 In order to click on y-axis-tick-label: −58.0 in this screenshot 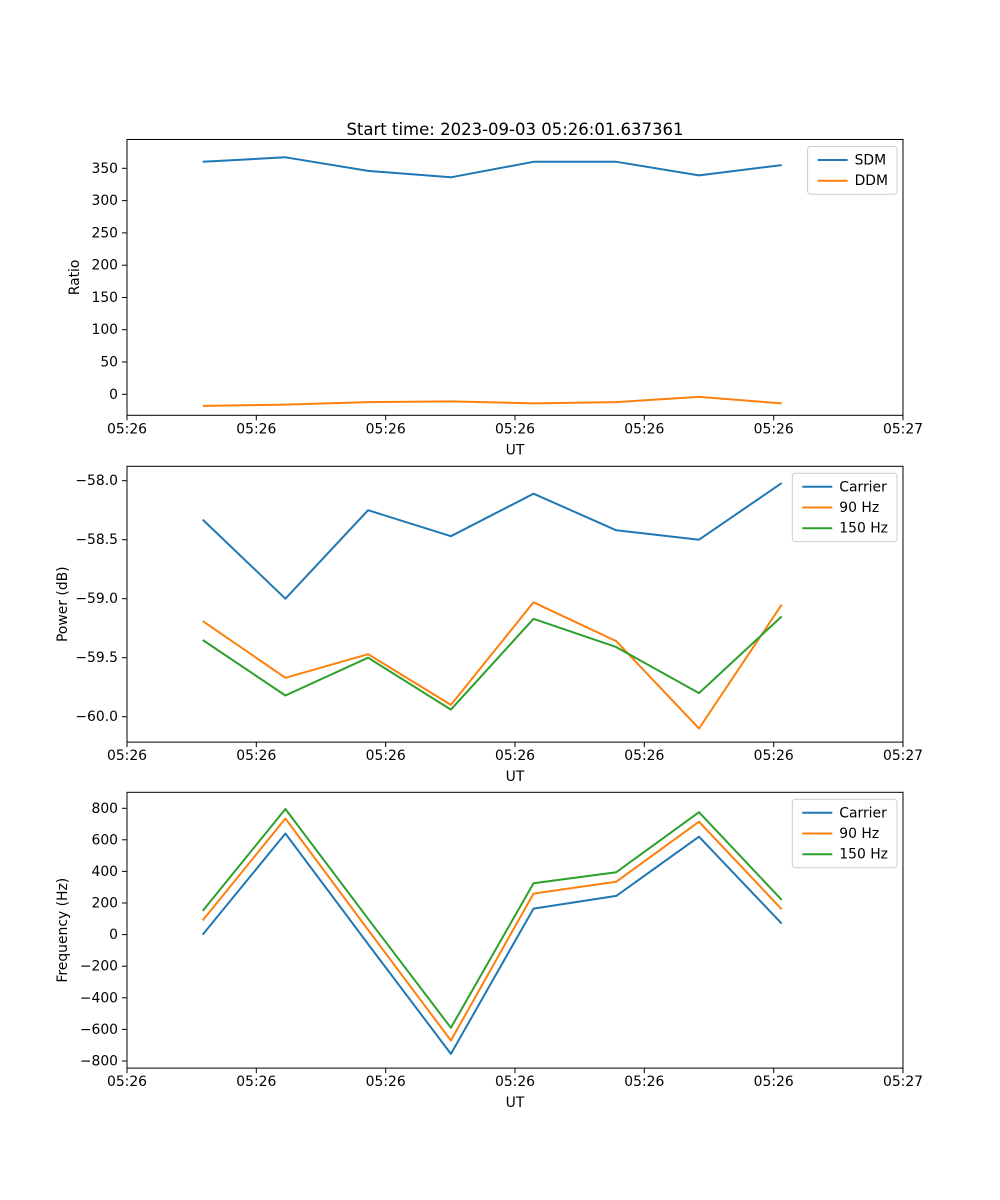, I will do `click(96, 481)`.